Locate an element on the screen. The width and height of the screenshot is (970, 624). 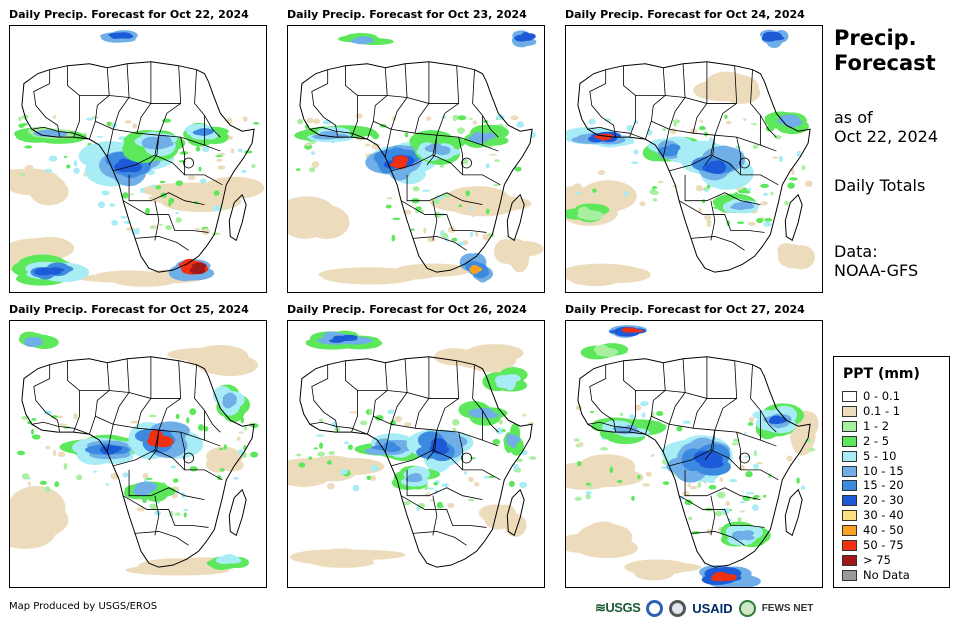
legend-item: 2 - 5 is located at coordinates (865, 441).